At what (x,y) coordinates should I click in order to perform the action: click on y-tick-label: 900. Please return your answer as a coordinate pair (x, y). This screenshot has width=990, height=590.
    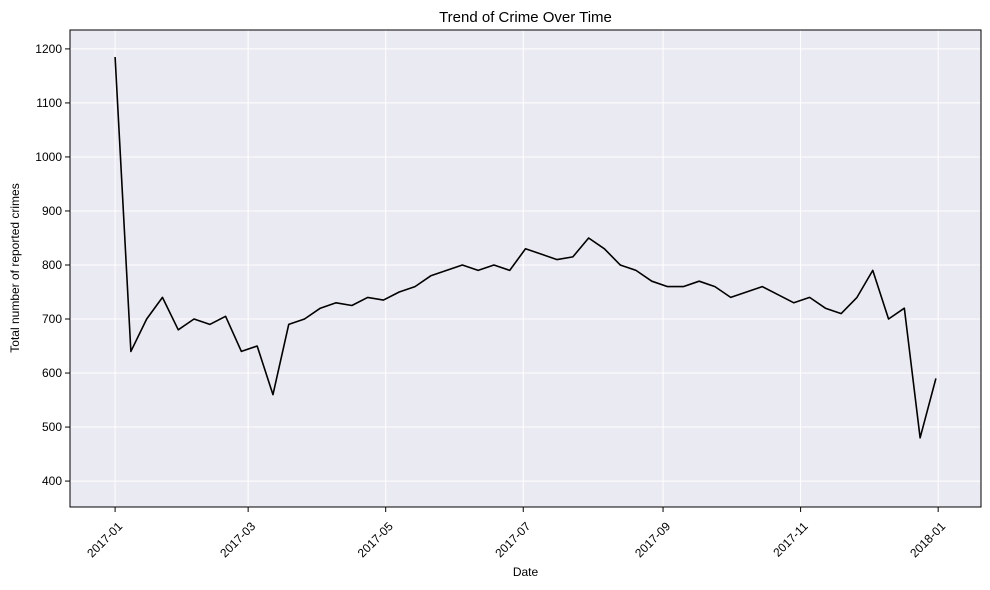
    Looking at the image, I should click on (52, 211).